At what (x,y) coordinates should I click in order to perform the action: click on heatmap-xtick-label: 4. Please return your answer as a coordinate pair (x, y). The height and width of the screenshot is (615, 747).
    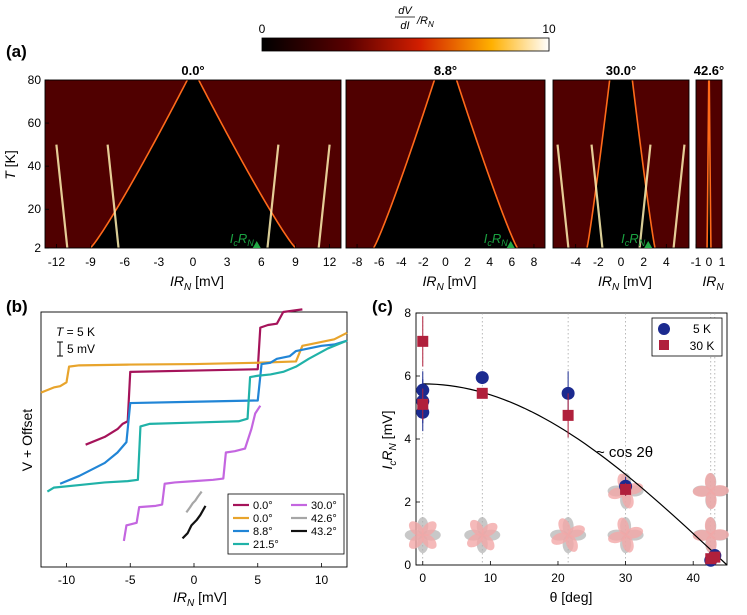
    Looking at the image, I should click on (666, 262).